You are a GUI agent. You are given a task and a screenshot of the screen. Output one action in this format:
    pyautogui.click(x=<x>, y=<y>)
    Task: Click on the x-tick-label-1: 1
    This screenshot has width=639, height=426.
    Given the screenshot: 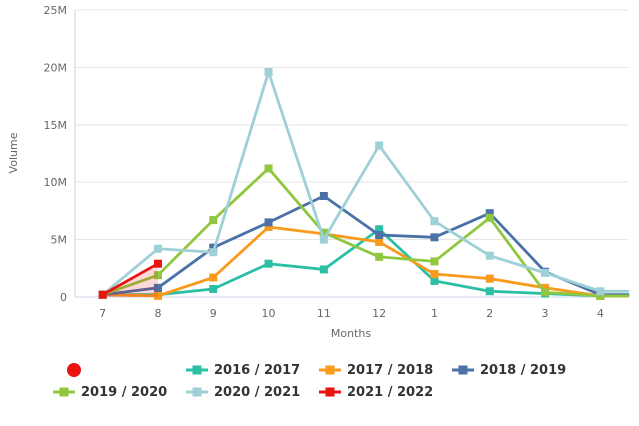 What is the action you would take?
    pyautogui.click(x=434, y=313)
    